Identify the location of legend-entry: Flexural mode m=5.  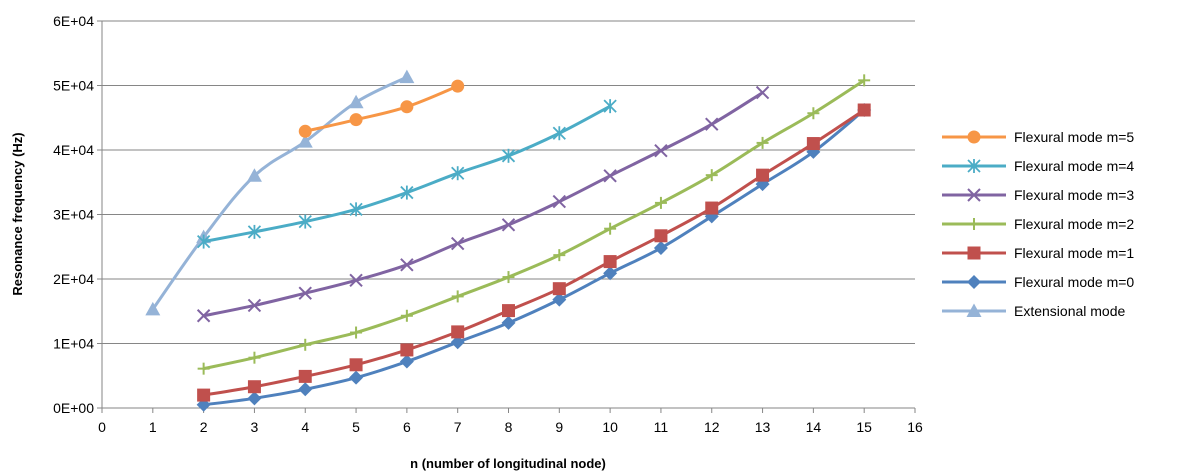
(1038, 137).